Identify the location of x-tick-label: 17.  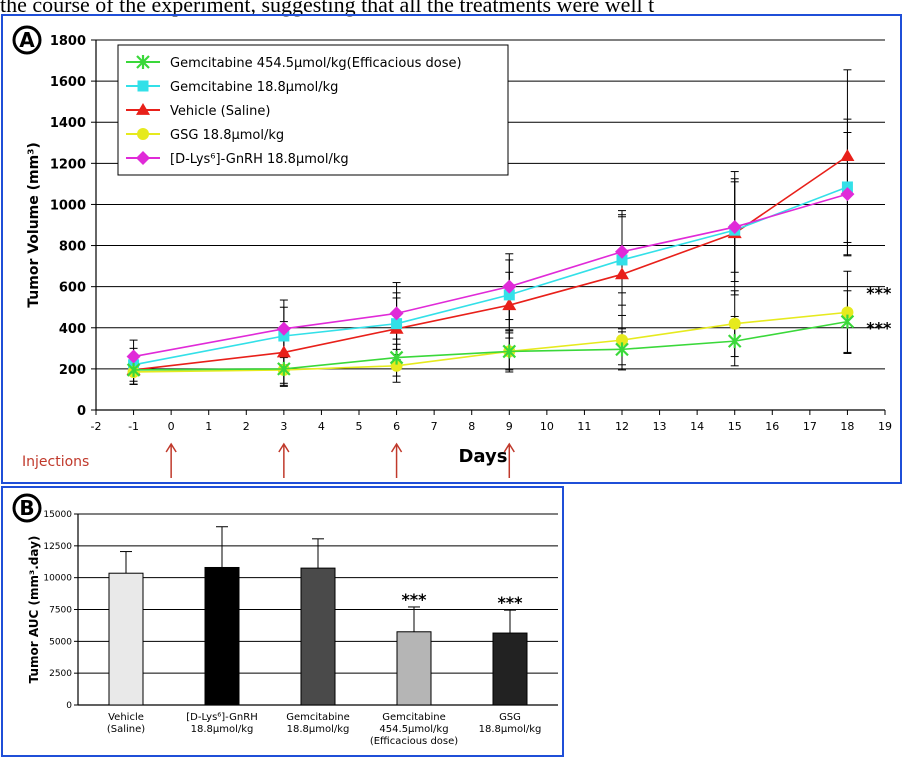
(810, 426).